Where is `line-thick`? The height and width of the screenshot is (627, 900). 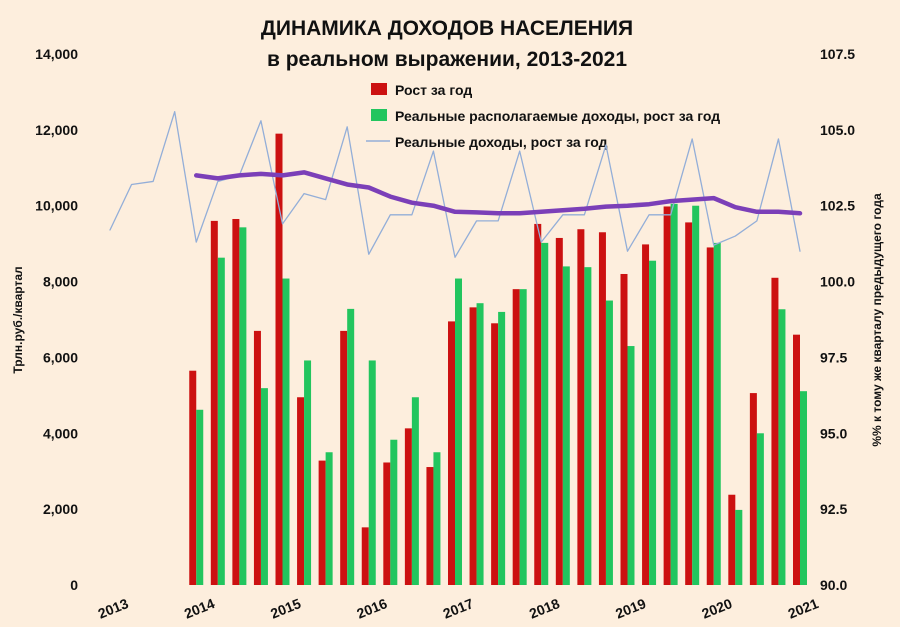
line-thick is located at coordinates (498, 193).